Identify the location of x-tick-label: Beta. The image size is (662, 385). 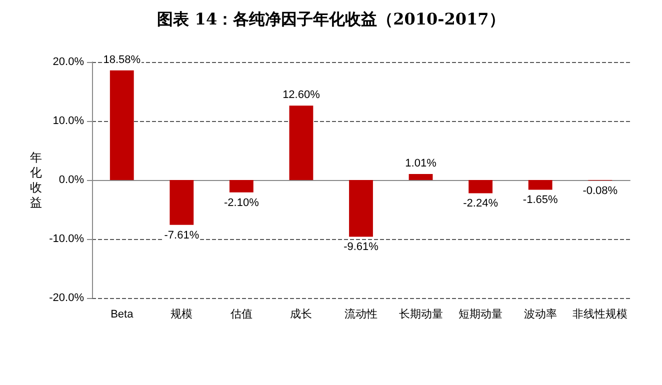
(122, 314).